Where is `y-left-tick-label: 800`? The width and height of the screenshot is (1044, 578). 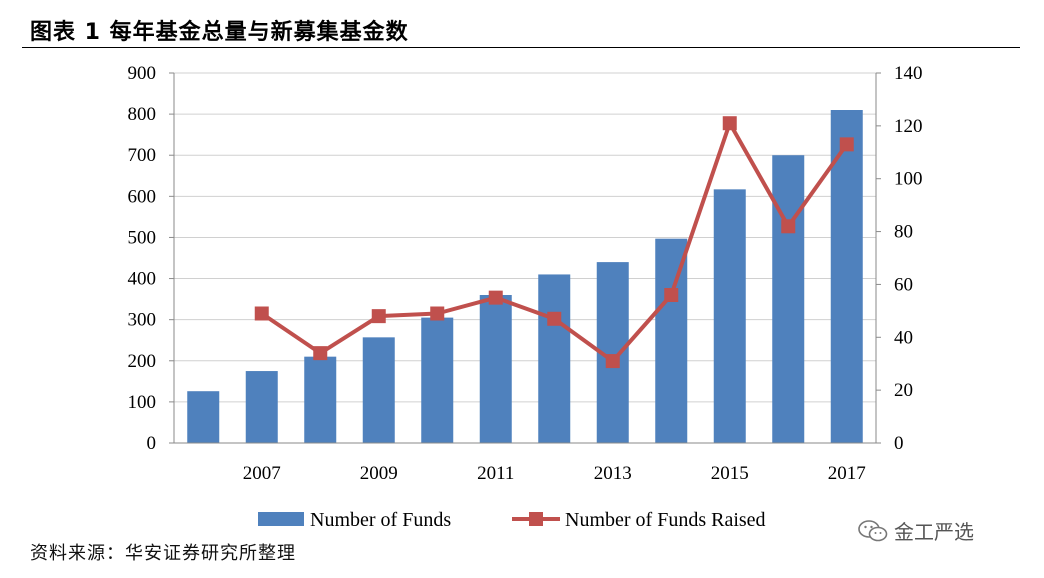
y-left-tick-label: 800 is located at coordinates (142, 114).